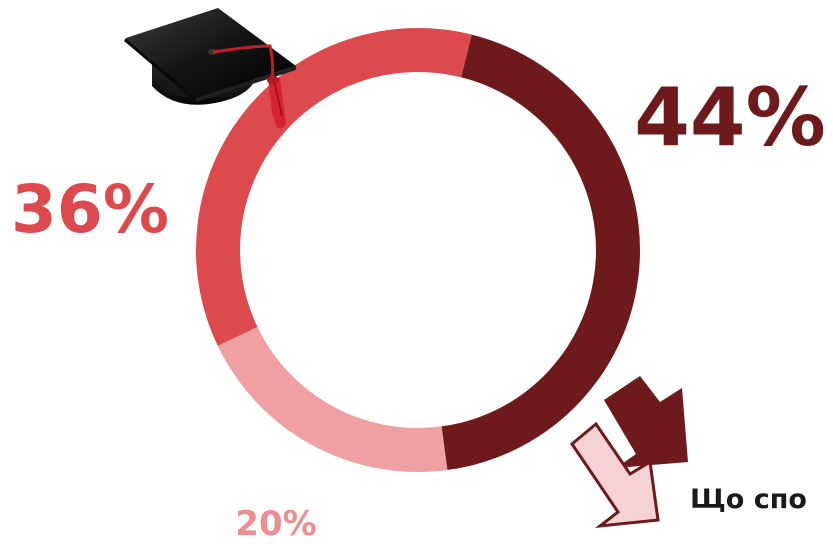  What do you see at coordinates (210, 68) in the screenshot?
I see `graduation-cap-icon` at bounding box center [210, 68].